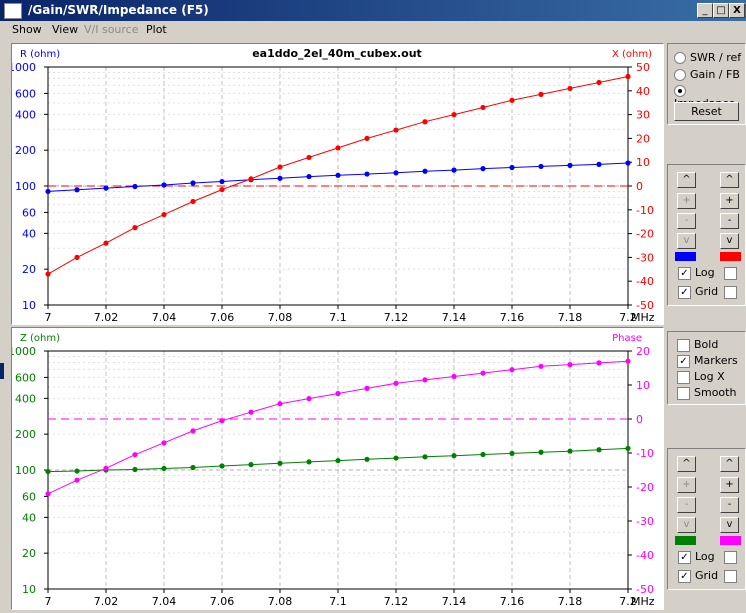  Describe the element at coordinates (684, 273) in the screenshot. I see `top-log-left-checkbox: ✓` at that location.